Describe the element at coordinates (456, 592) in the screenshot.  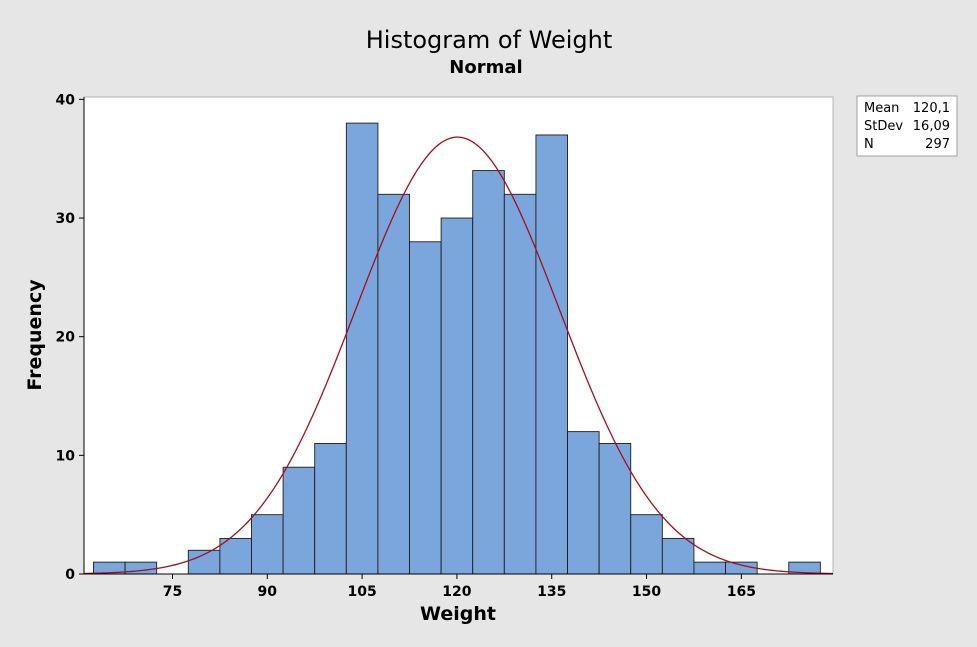
I see `x-tick-label: 120` at that location.